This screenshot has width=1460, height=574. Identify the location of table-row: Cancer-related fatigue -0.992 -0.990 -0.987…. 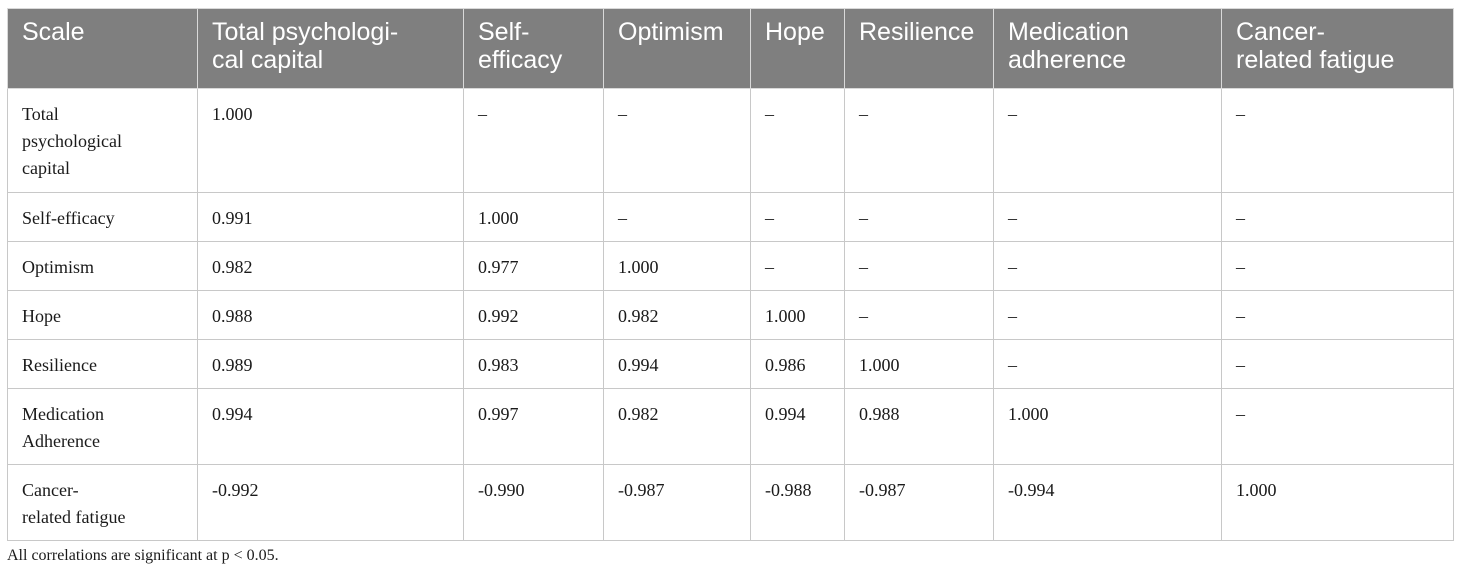
(730, 502).